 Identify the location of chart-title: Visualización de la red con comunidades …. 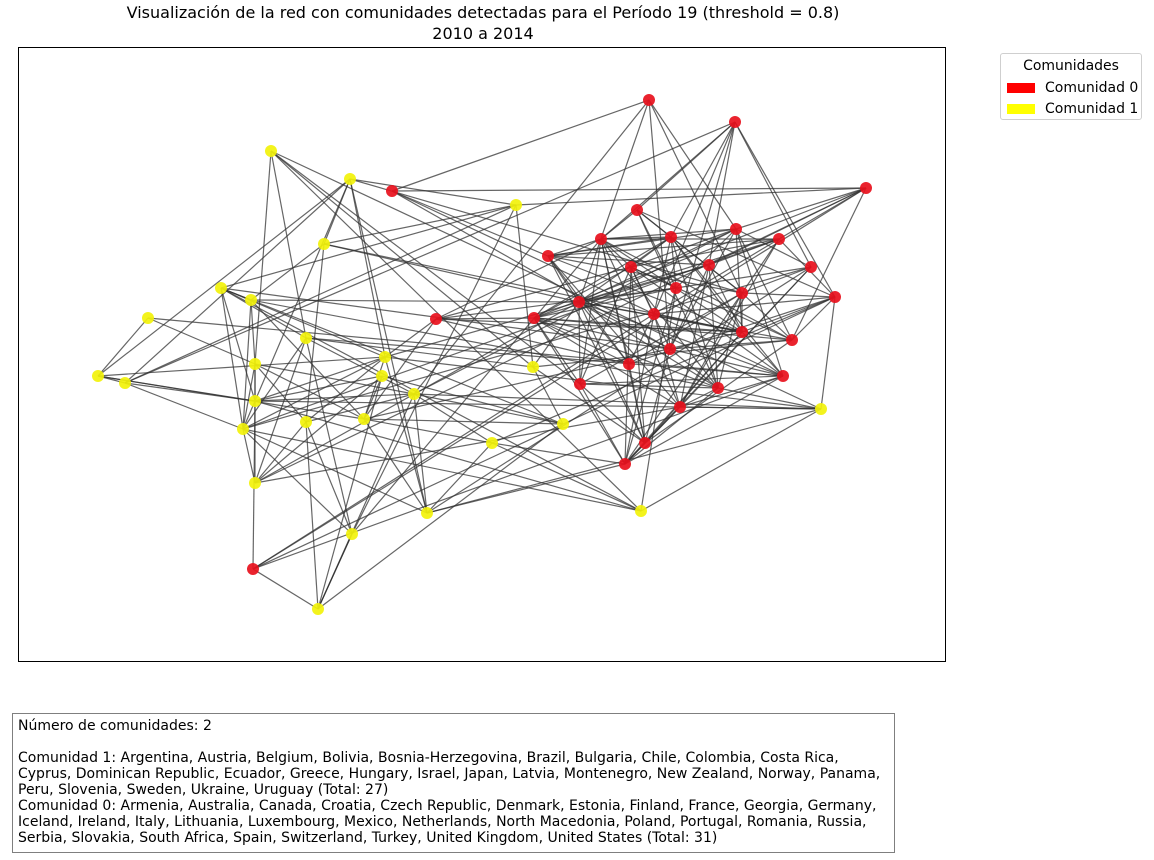
(483, 12).